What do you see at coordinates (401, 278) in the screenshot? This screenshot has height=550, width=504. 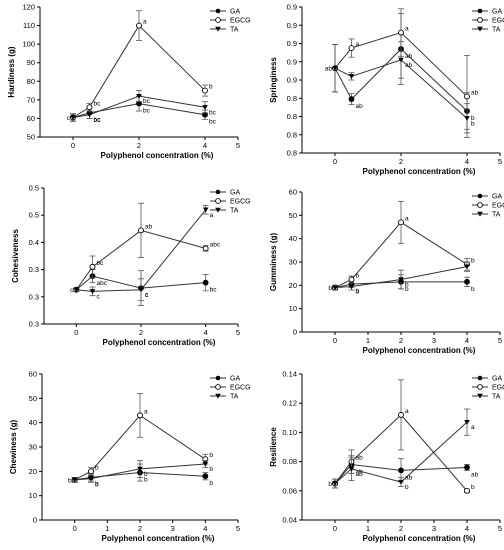 I see `series-ta: bb` at bounding box center [401, 278].